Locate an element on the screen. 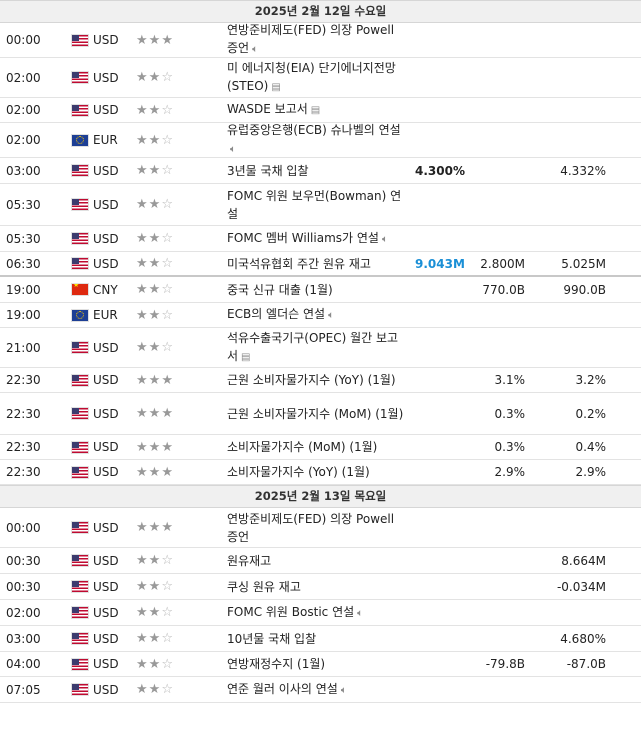 This screenshot has width=641, height=729. event-name: 미국석유협회 주간 원유 재고 is located at coordinates (317, 263).